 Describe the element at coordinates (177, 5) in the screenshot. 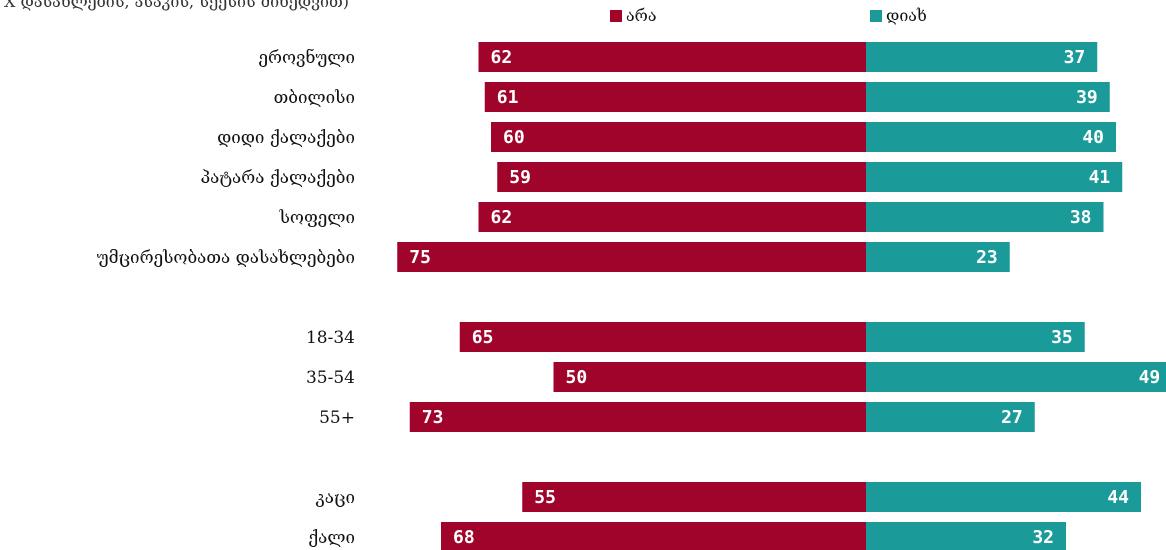

I see `chart-subtitle: X დასახლების, ასაკის, სქესის მიხედვით)` at that location.